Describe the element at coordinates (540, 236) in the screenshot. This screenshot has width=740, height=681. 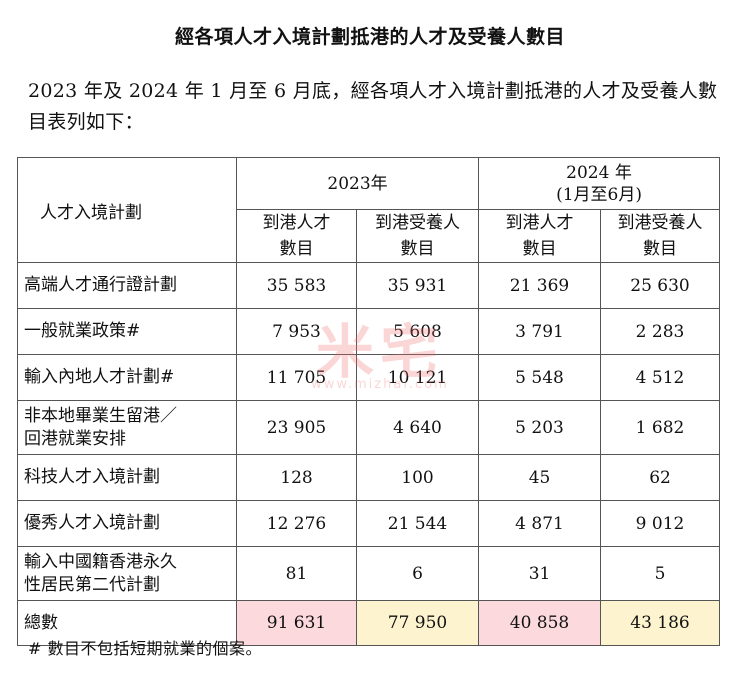
I see `subheader-2024-talent: 到港人才 數目` at that location.